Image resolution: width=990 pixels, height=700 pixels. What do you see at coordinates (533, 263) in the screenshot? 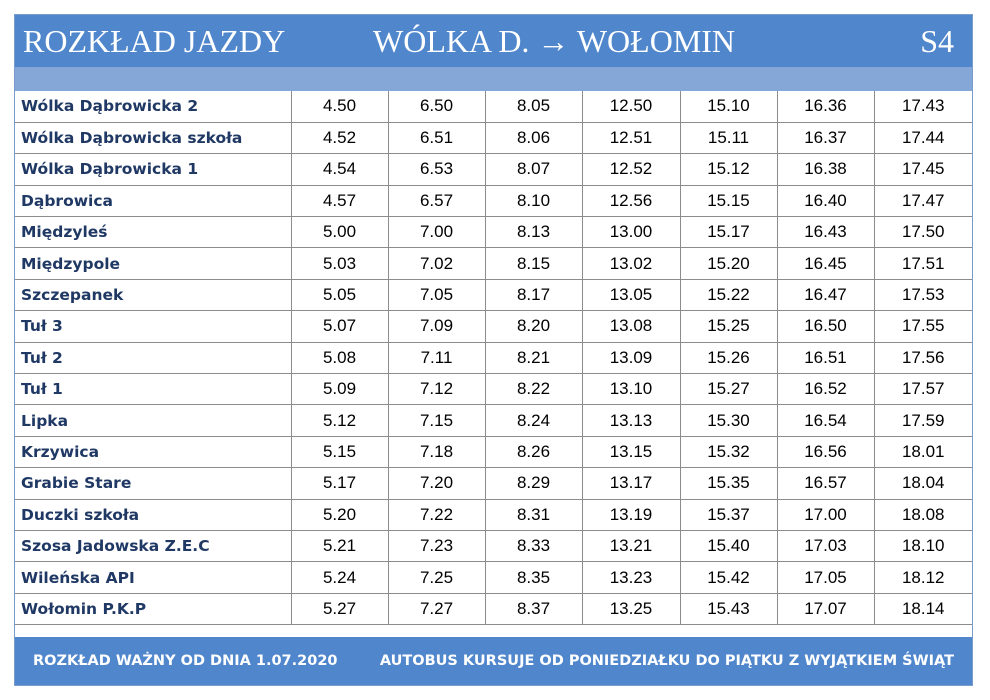
I see `departure-time: 8.15` at bounding box center [533, 263].